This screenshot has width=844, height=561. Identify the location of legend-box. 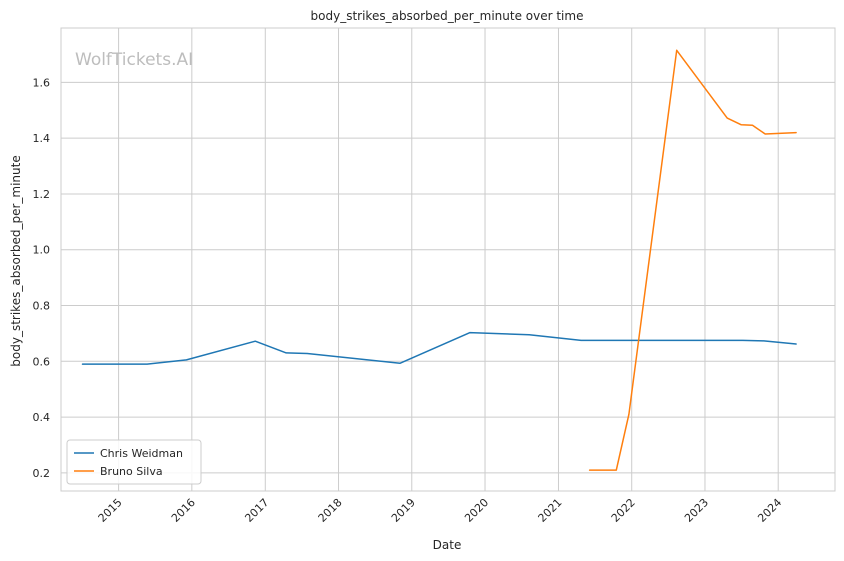
(134, 462).